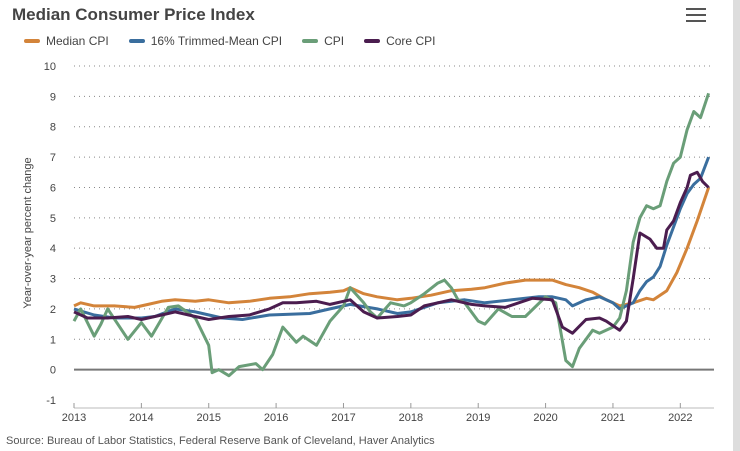 This screenshot has width=740, height=451. What do you see at coordinates (736, 225) in the screenshot?
I see `scrollbar` at bounding box center [736, 225].